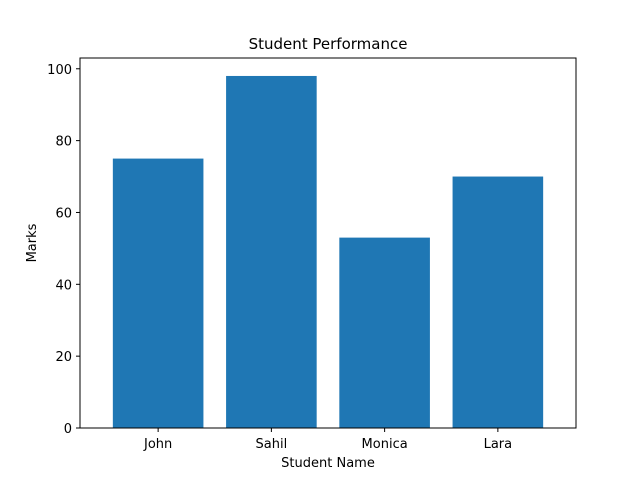 Image resolution: width=640 pixels, height=480 pixels. I want to click on y-tick-label: 40, so click(63, 285).